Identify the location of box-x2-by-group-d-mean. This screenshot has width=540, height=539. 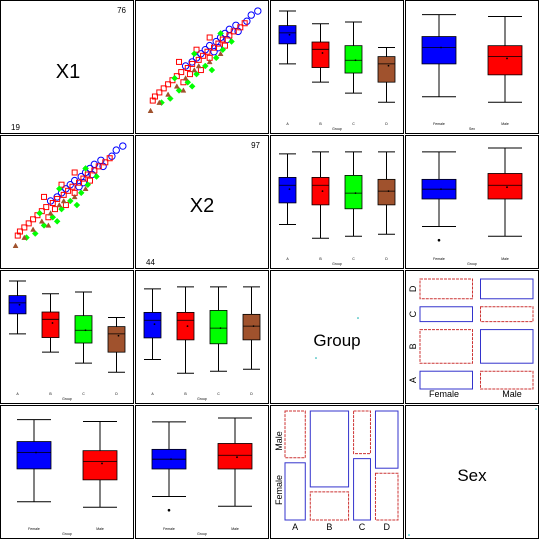
(388, 191).